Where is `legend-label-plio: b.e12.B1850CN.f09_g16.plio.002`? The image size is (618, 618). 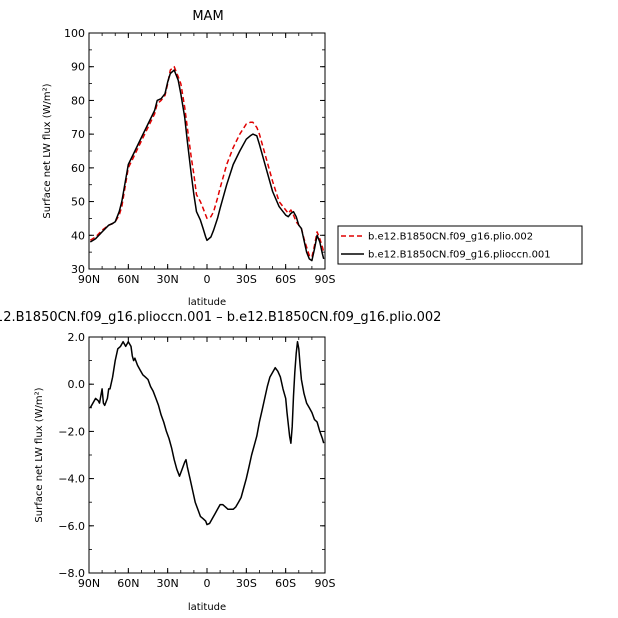 legend-label-plio: b.e12.B1850CN.f09_g16.plio.002 is located at coordinates (450, 237).